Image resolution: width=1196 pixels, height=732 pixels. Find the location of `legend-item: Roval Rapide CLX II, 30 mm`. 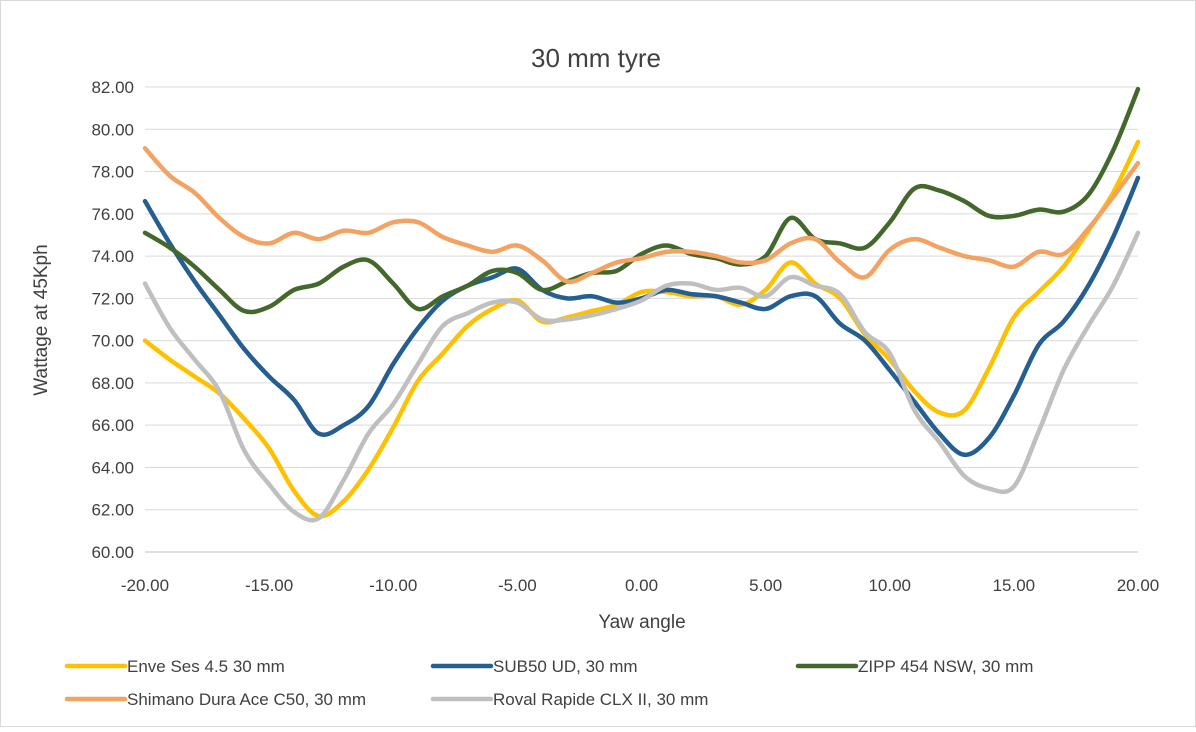

legend-item: Roval Rapide CLX II, 30 mm is located at coordinates (569, 699).